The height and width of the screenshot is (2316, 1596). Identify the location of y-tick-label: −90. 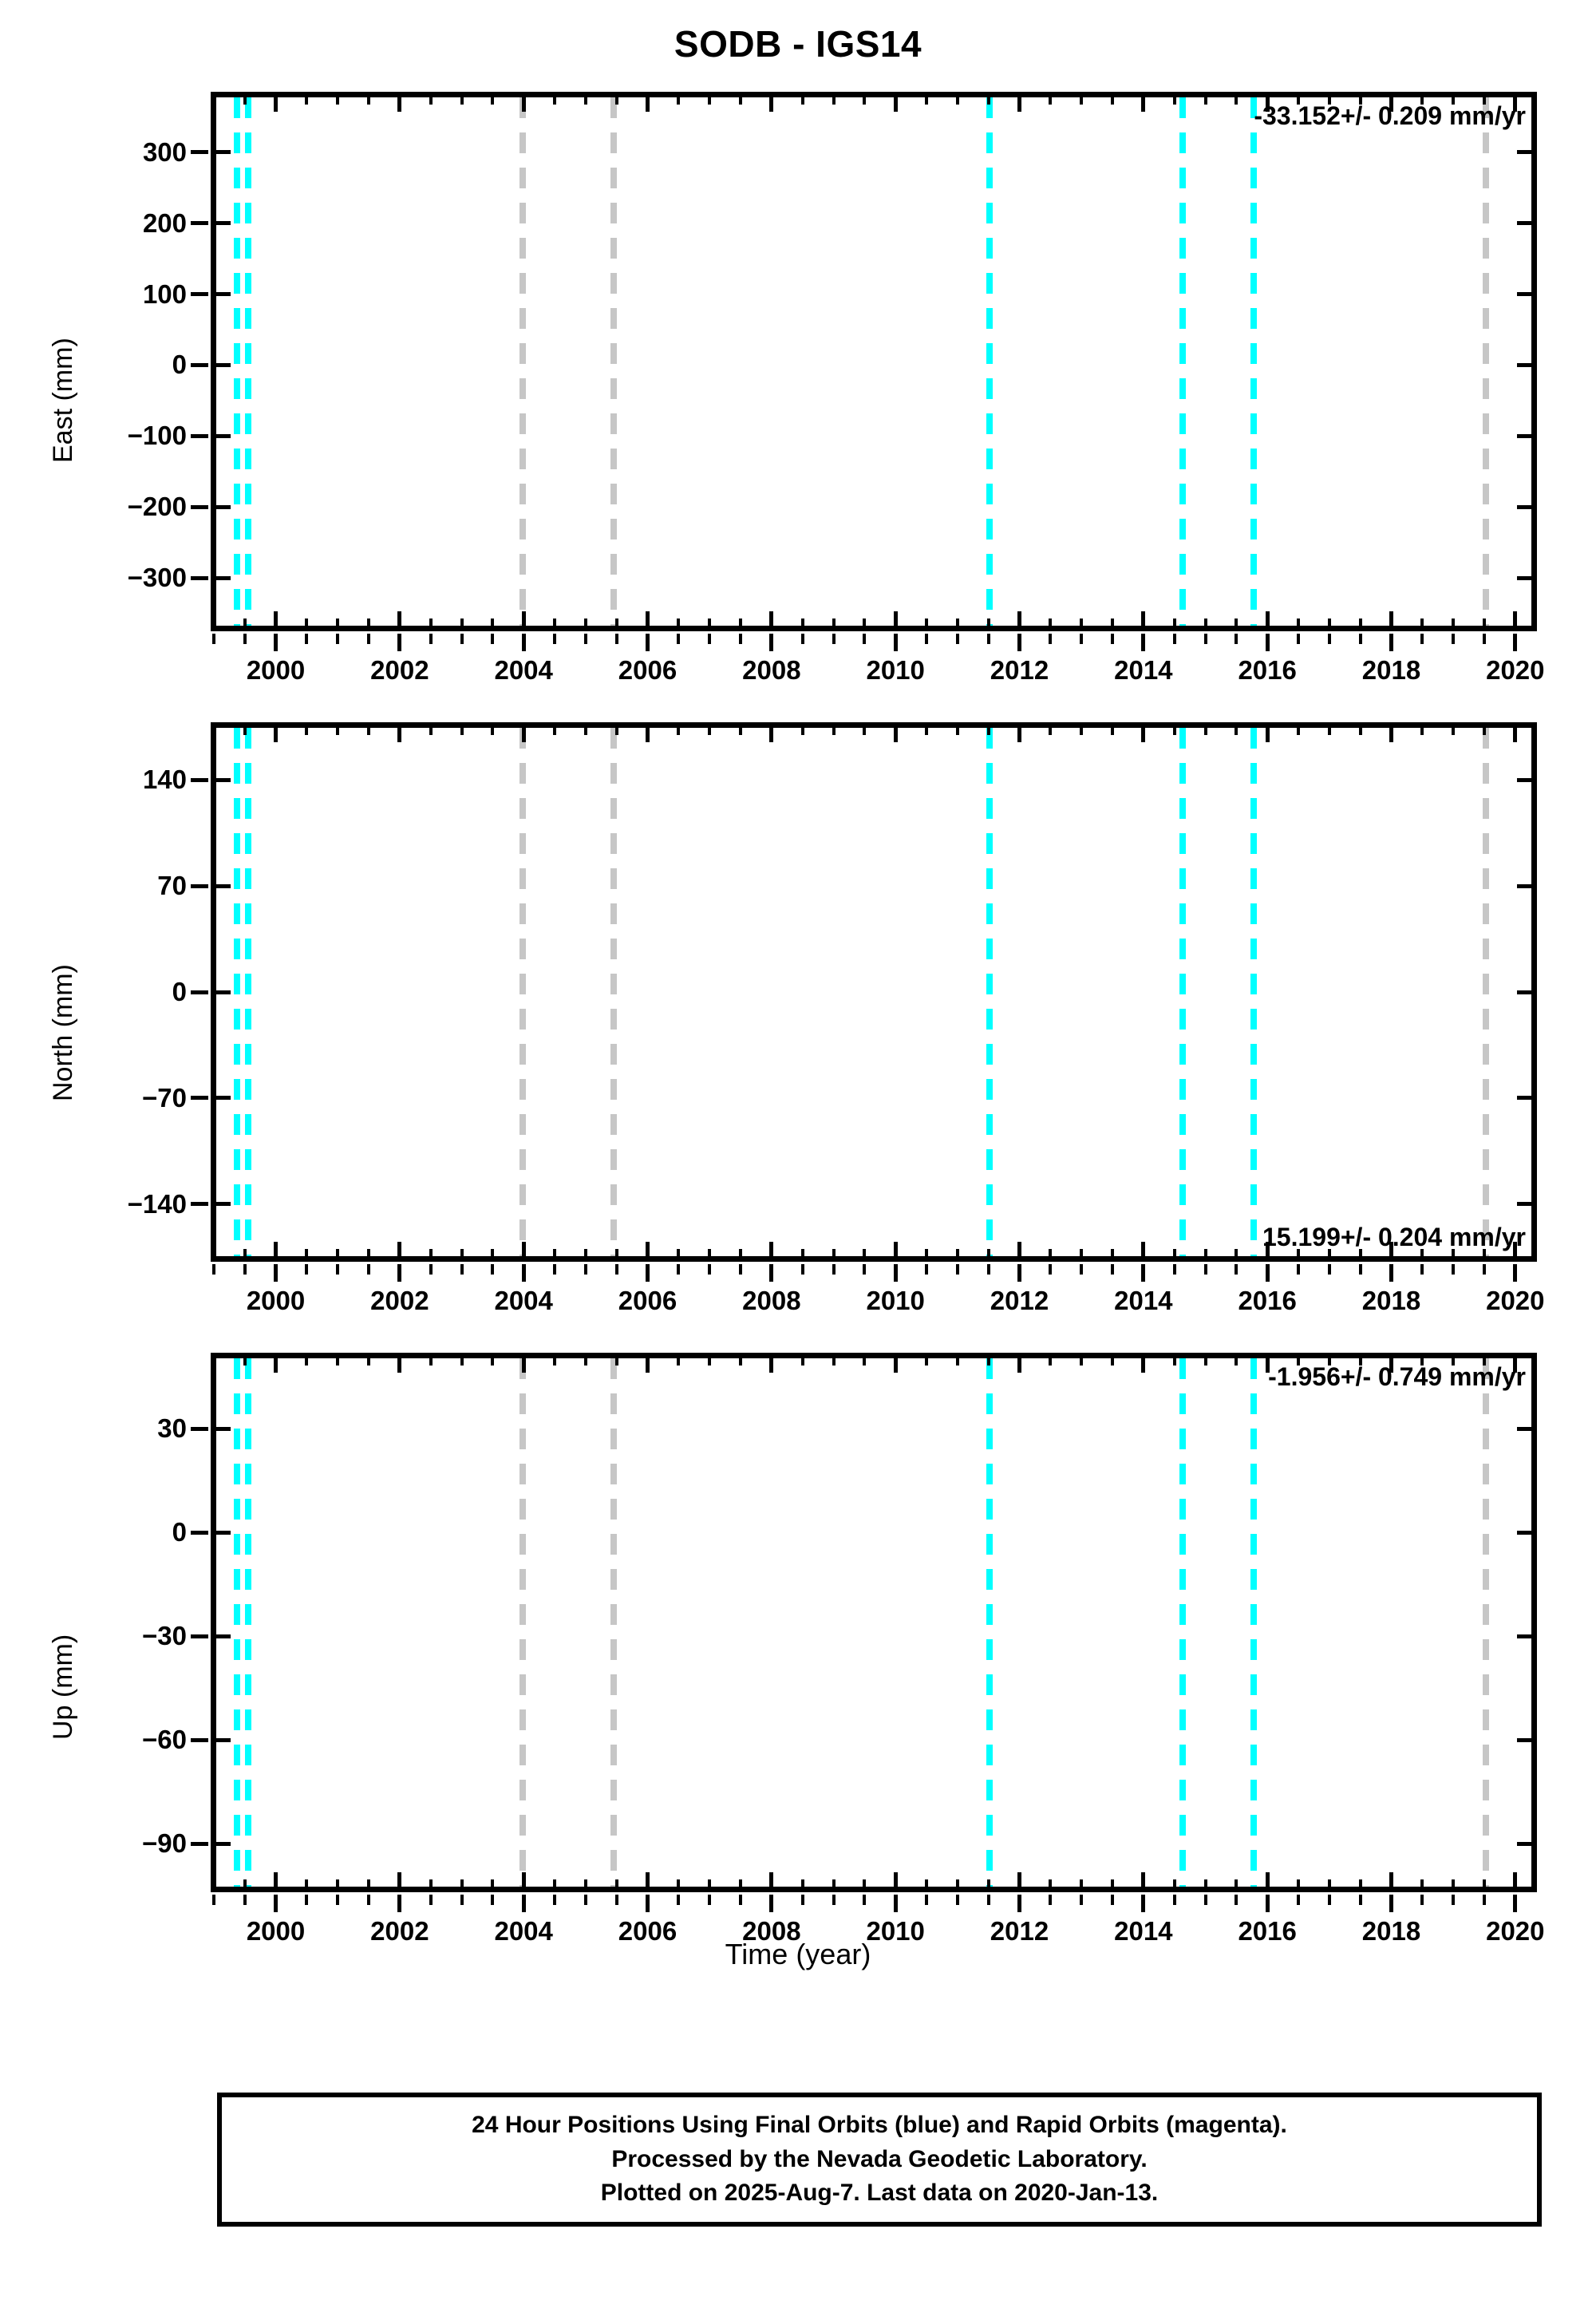
(164, 1844).